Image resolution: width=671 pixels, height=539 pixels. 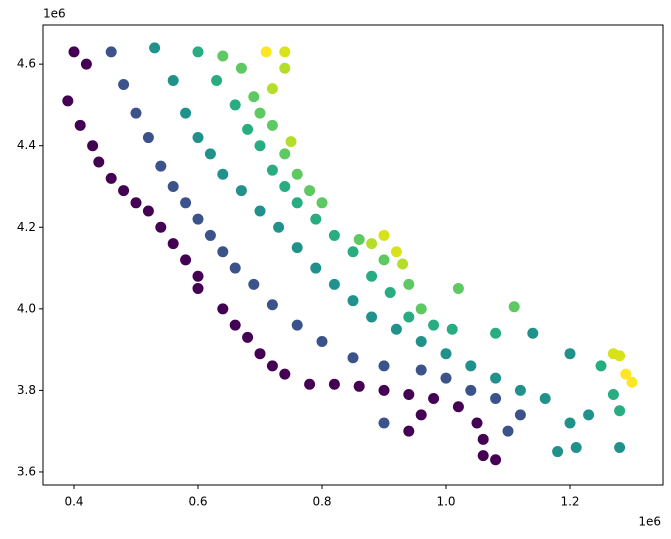 I want to click on y-offset-label: 1e6, so click(x=54, y=14).